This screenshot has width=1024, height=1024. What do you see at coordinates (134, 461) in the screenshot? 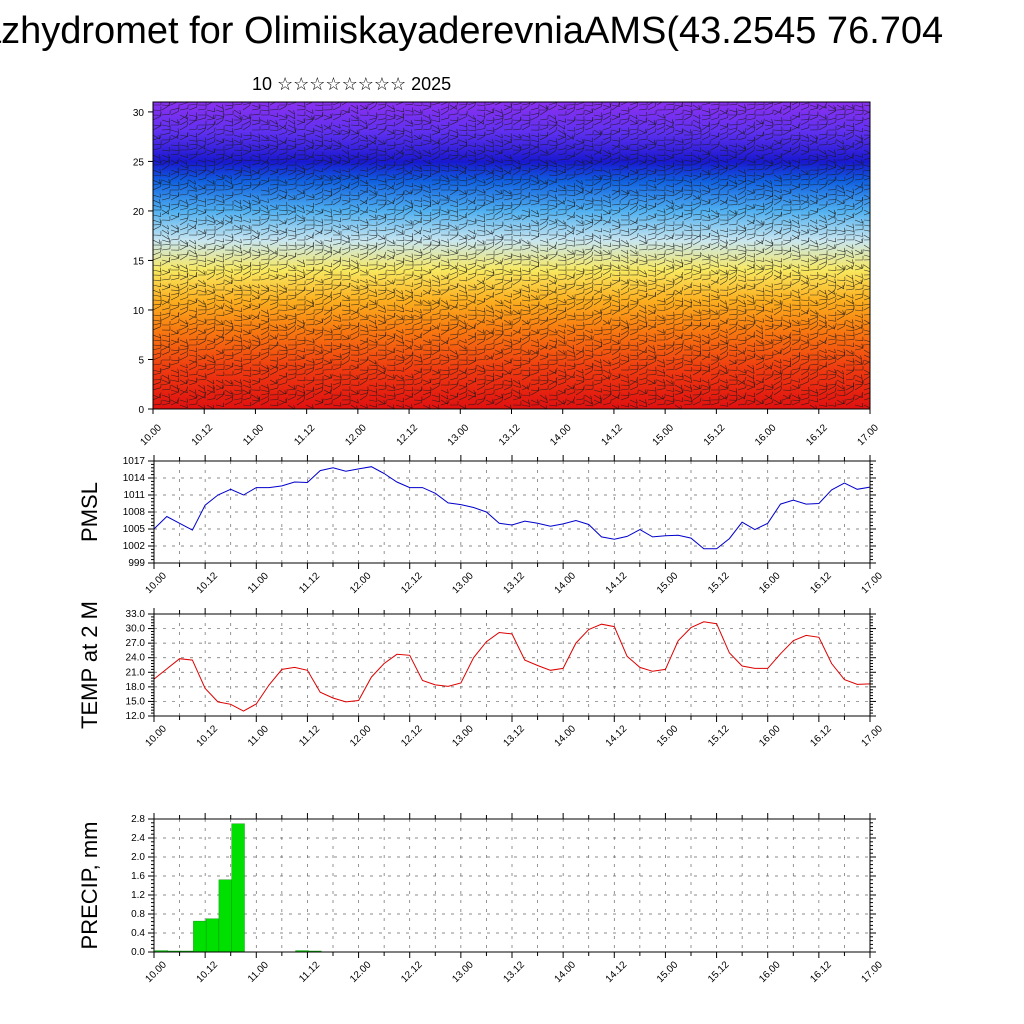
I see `y-tick-label: 1017` at bounding box center [134, 461].